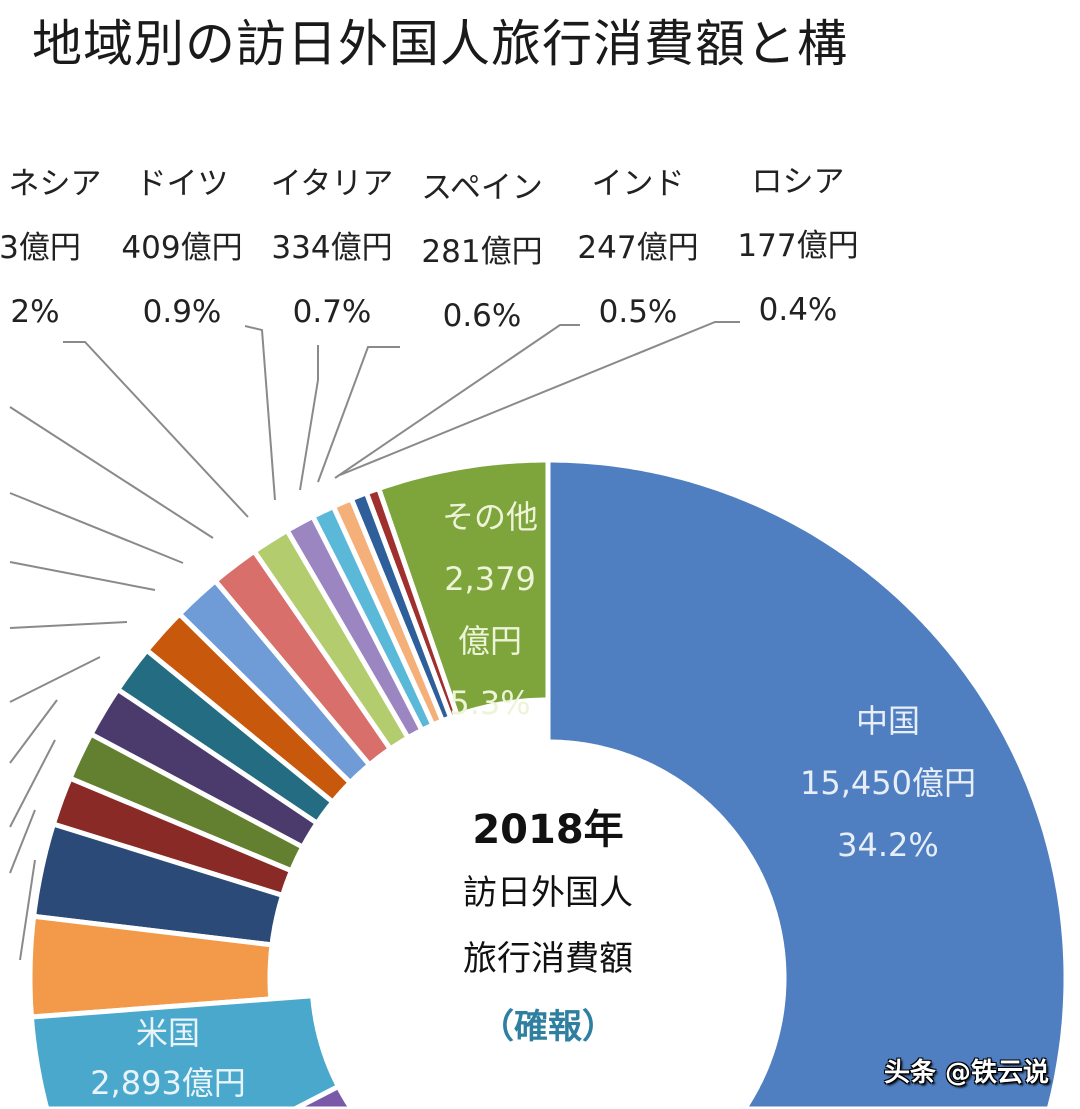 This screenshot has width=1080, height=1109. I want to click on label-value: 281億円, so click(482, 252).